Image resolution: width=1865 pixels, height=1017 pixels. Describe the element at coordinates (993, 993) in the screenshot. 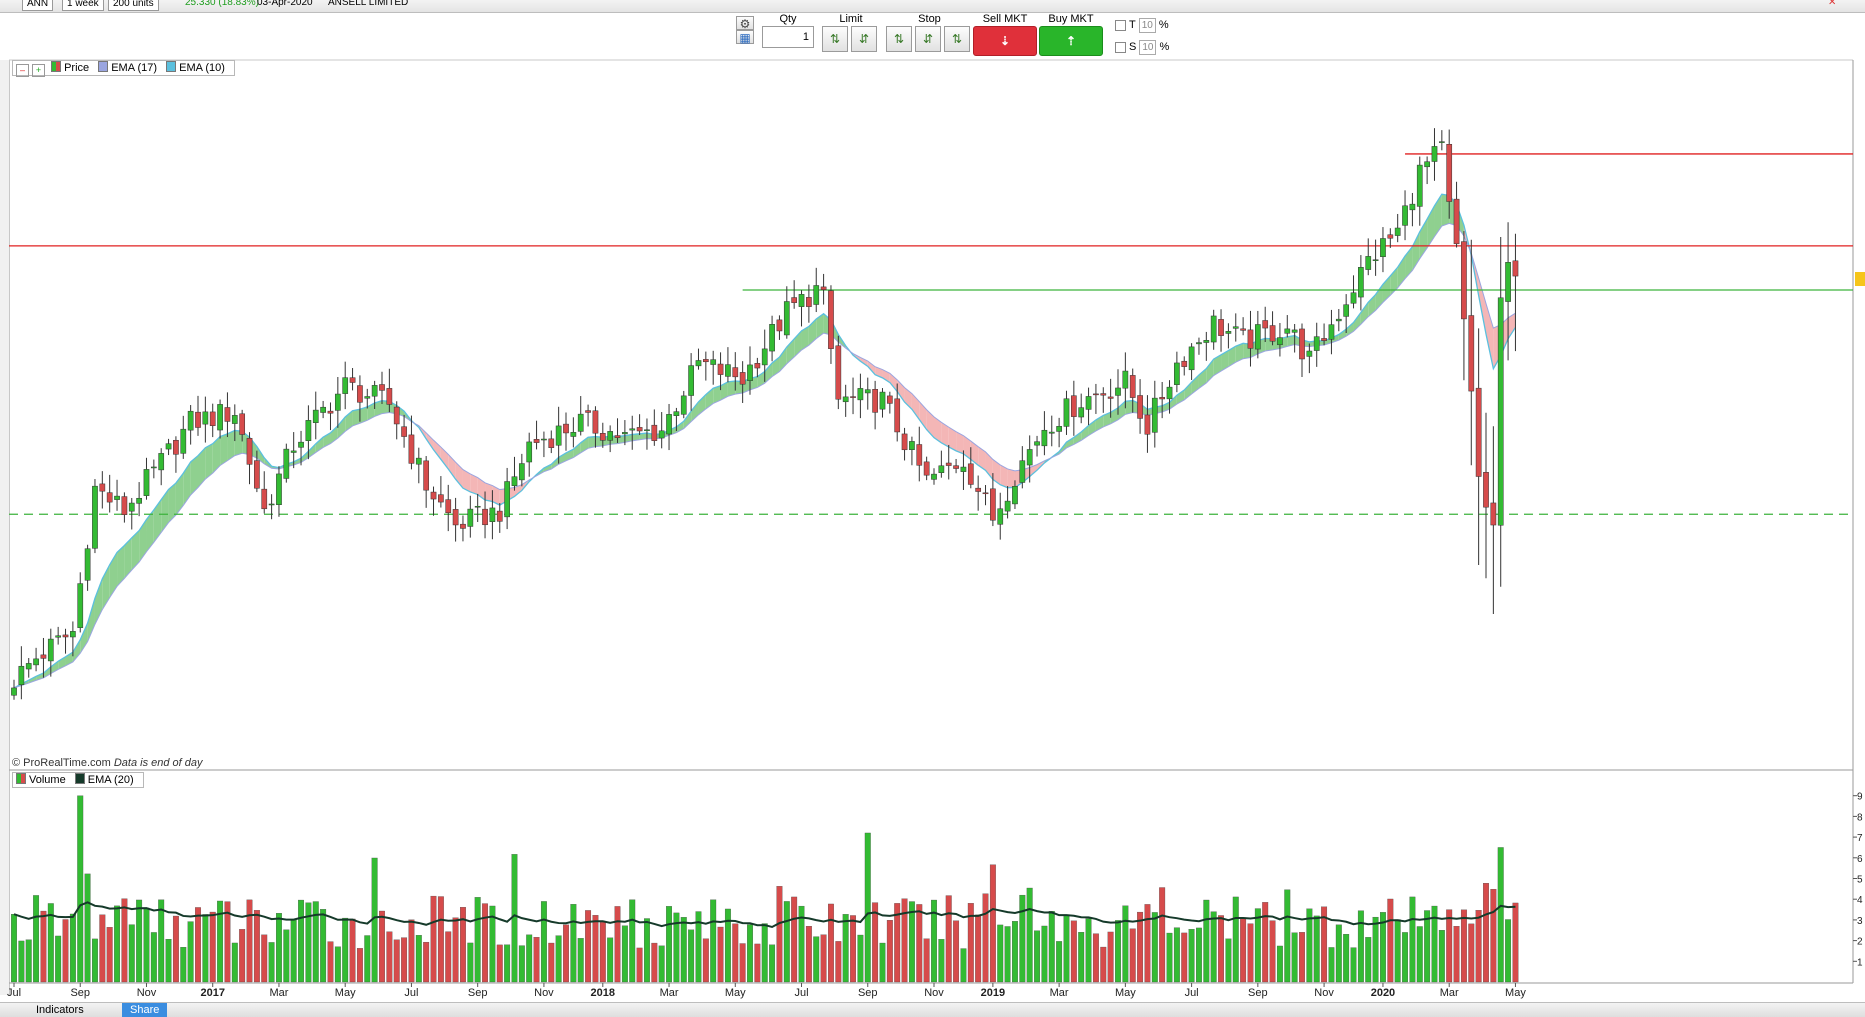

I see `x-tick-label: 2019` at that location.